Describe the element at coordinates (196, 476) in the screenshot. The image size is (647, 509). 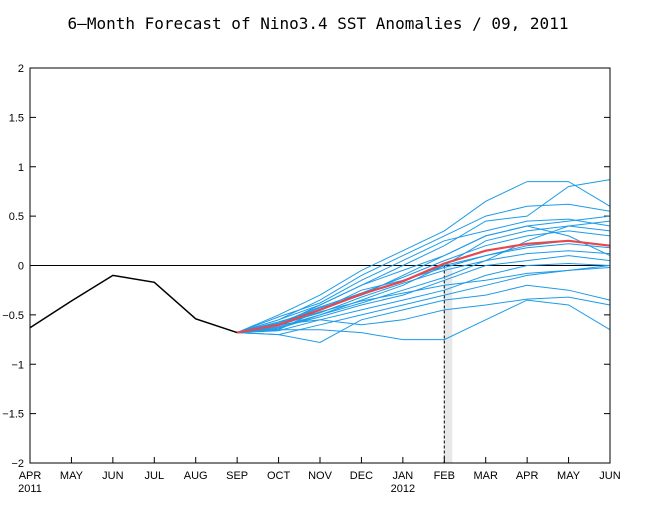
I see `x-tick-label: AUG` at that location.